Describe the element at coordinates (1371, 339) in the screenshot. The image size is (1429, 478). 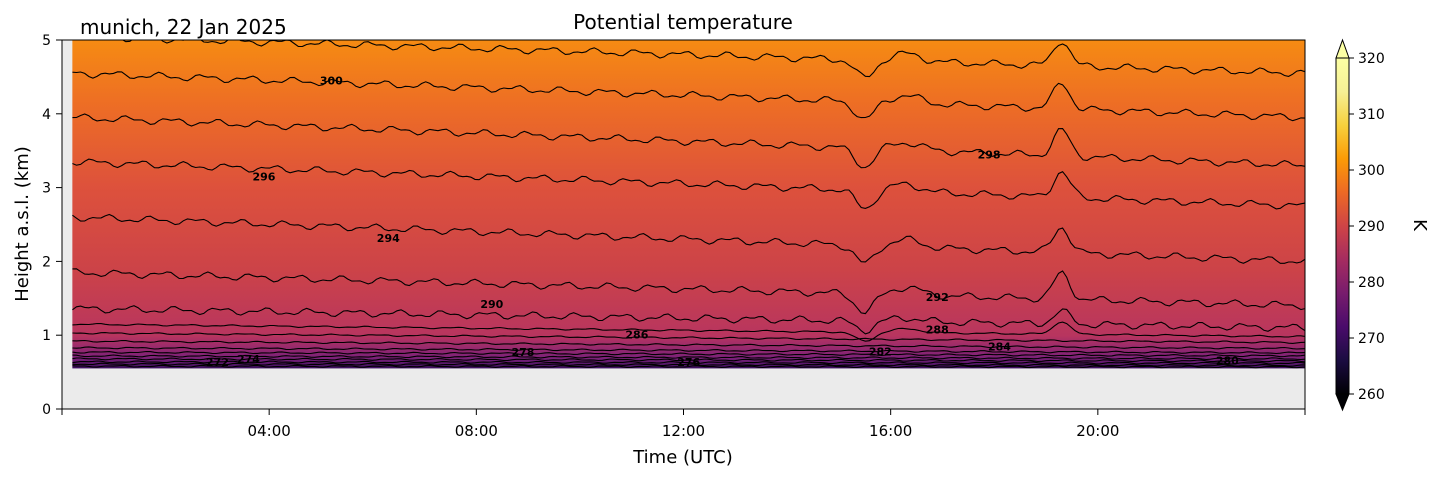
I see `colorbar-tick-label: 270` at that location.